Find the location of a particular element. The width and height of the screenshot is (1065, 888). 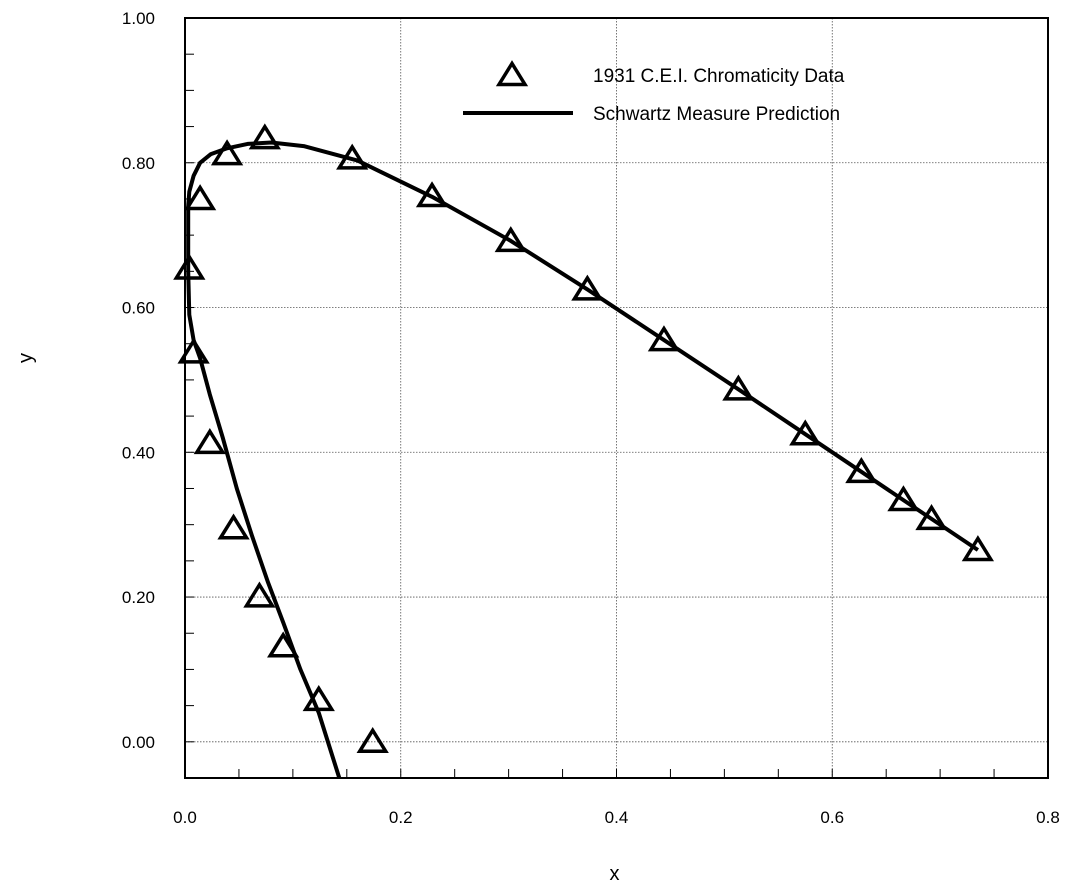

x-axis-title: x is located at coordinates (615, 874).